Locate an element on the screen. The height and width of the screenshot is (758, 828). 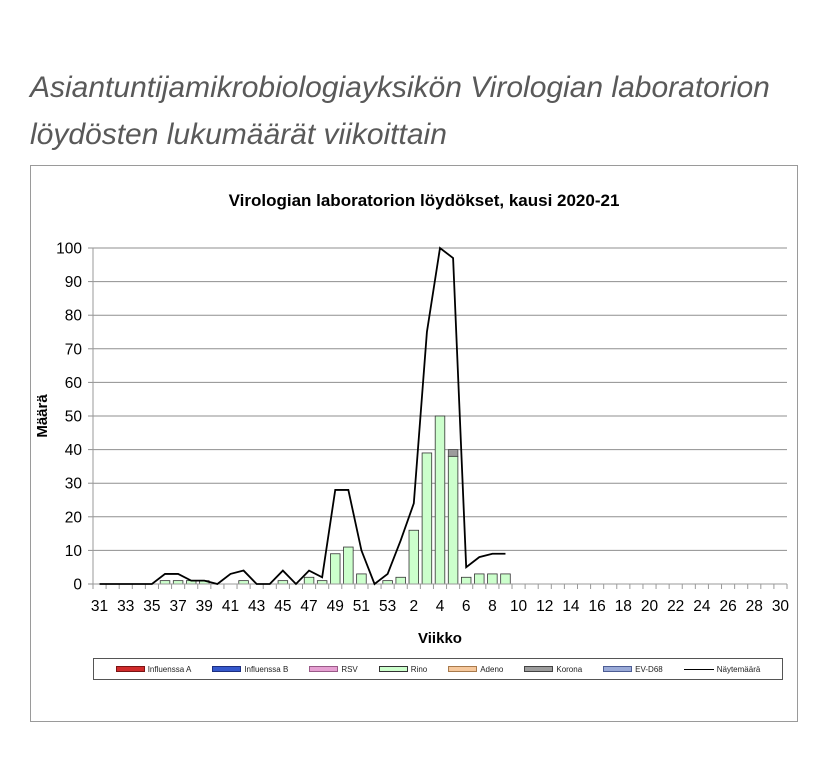
x-tick-label: 2 is located at coordinates (413, 606).